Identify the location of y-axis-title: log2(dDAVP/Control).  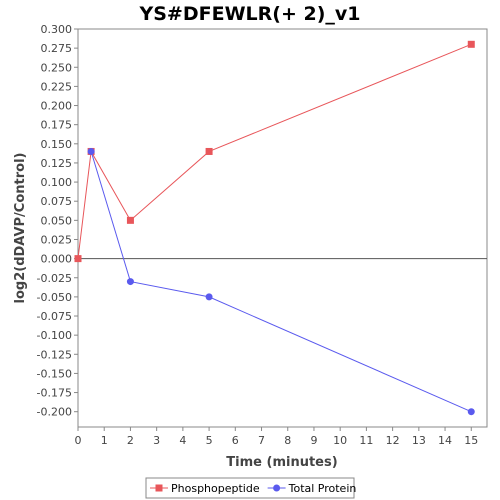
(20, 228).